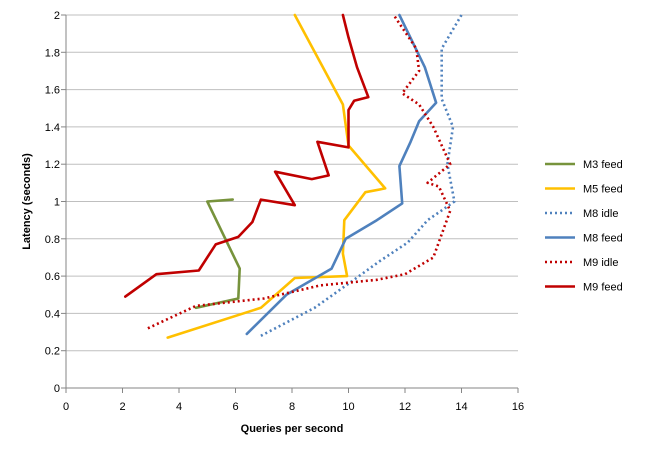 The image size is (645, 452). Describe the element at coordinates (603, 288) in the screenshot. I see `legend-label-m9-feed: M9 feed` at that location.